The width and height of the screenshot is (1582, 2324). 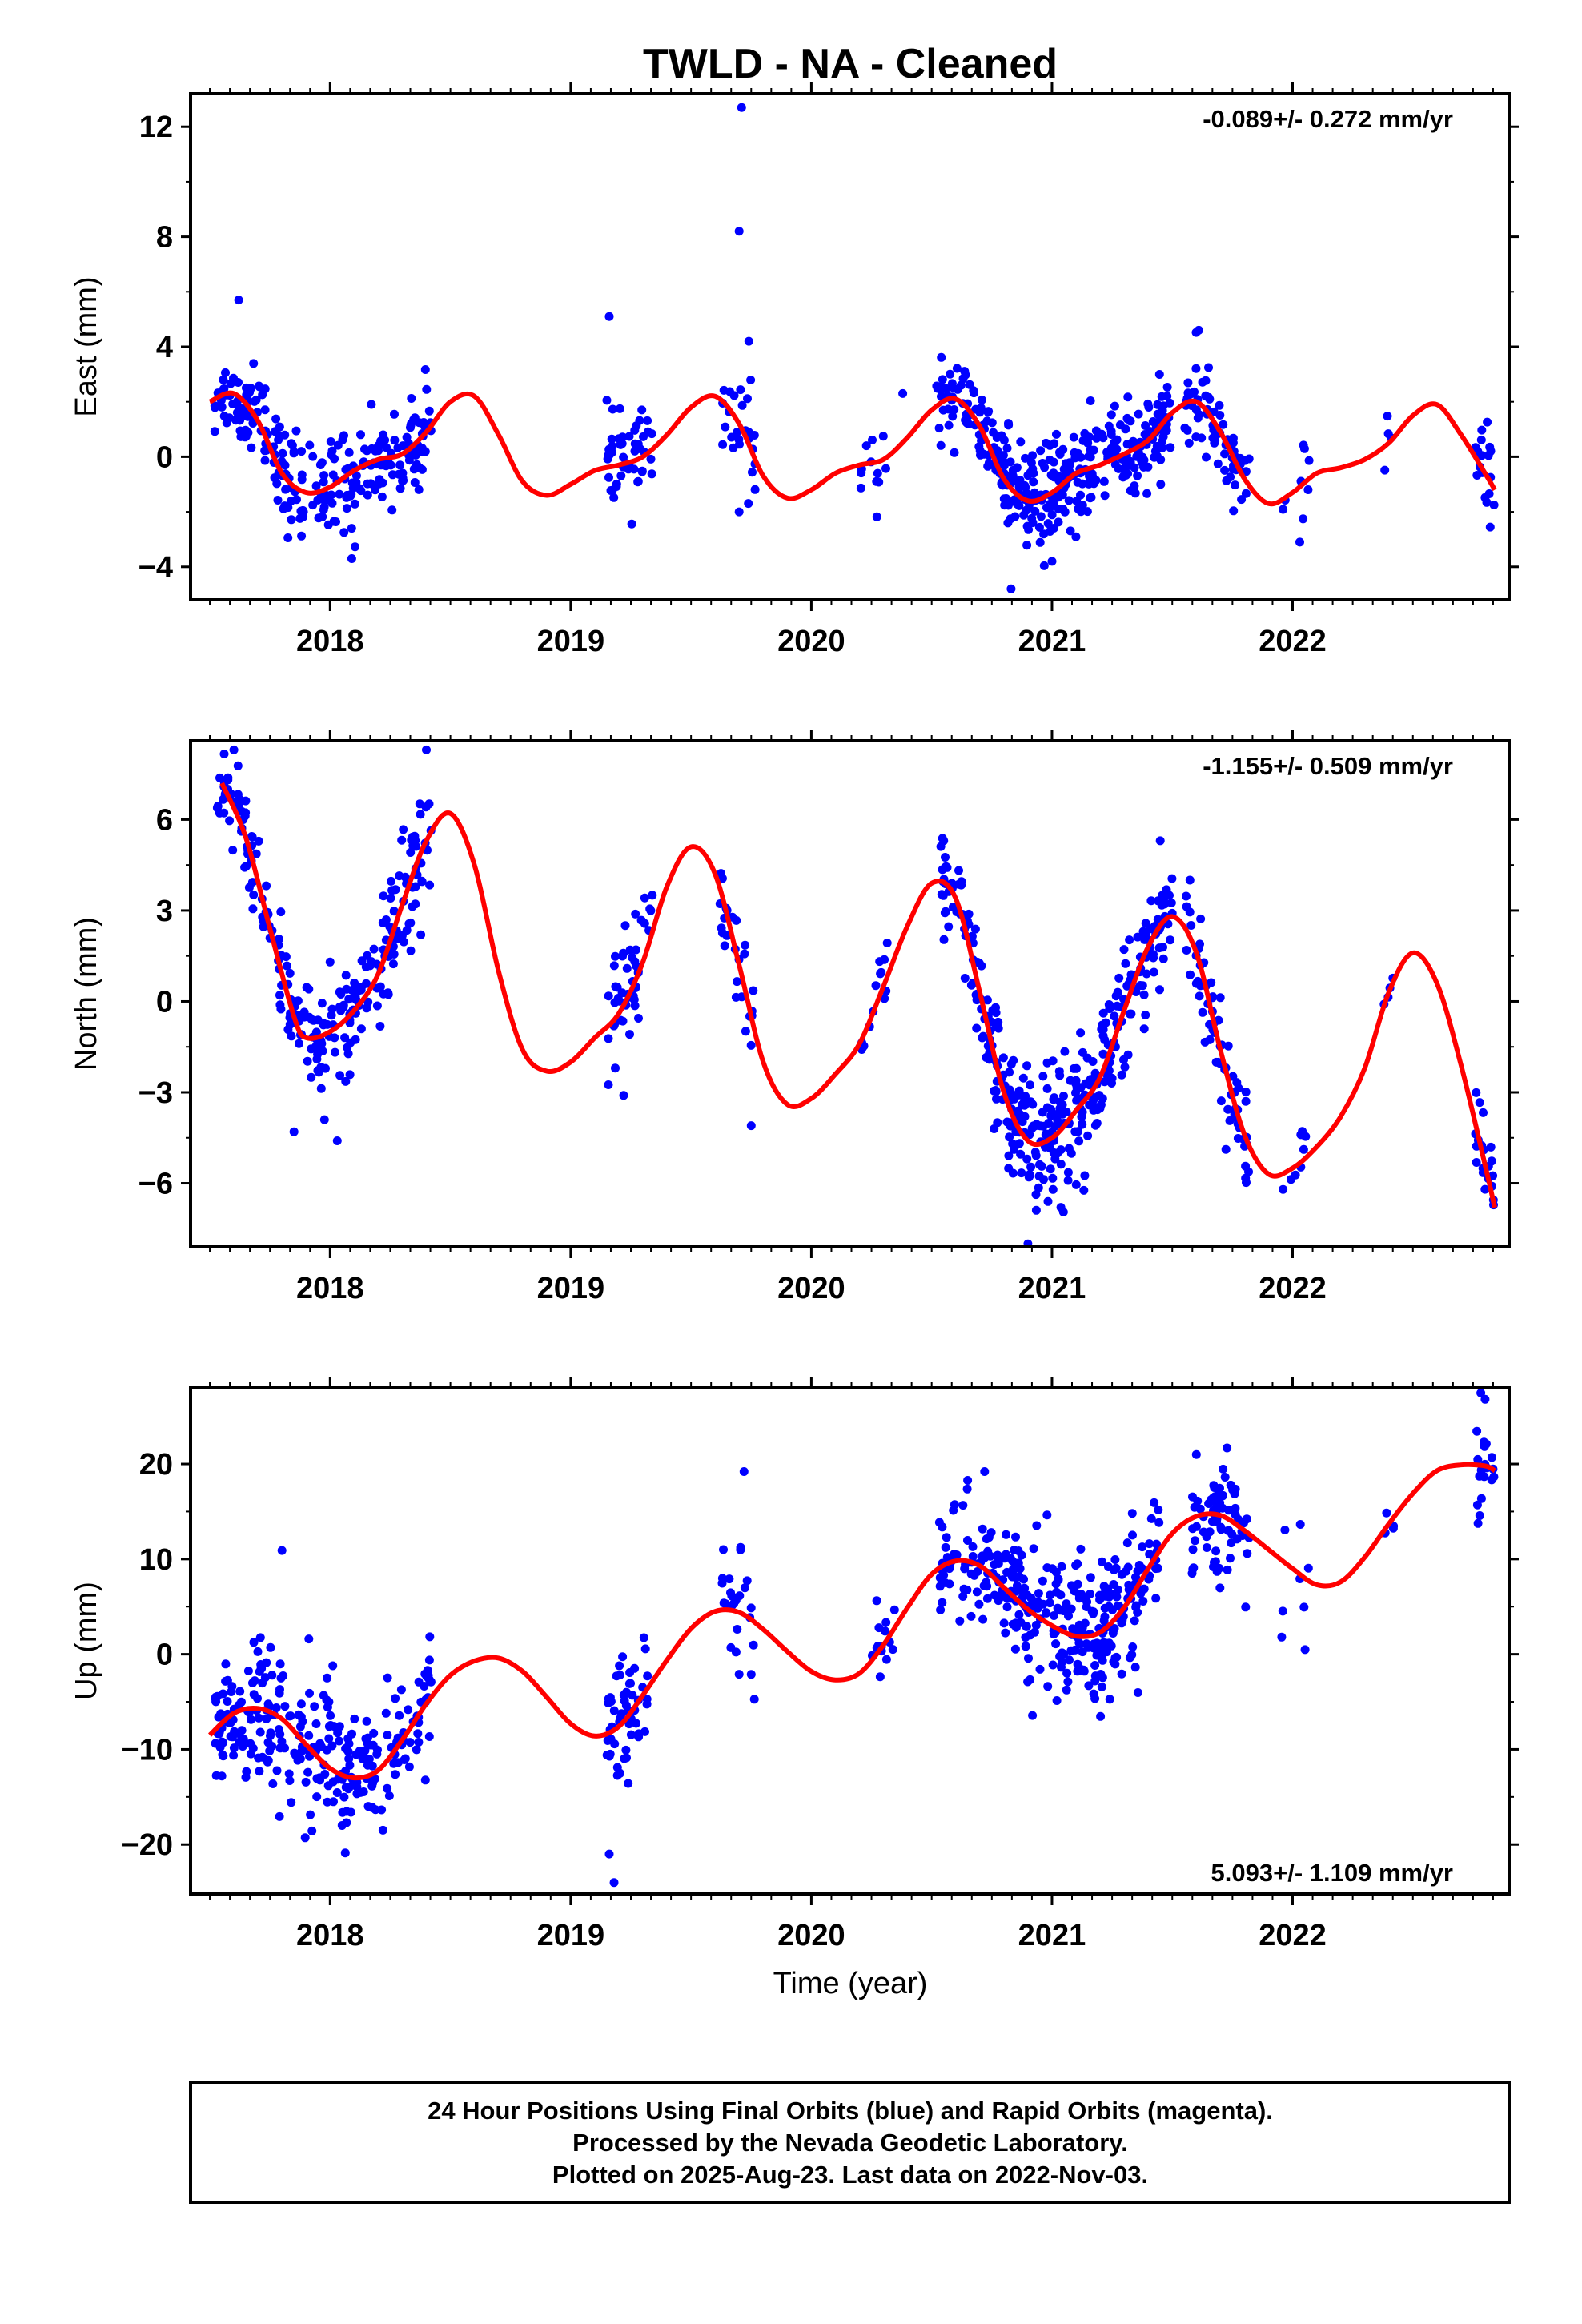 I want to click on y-tick-label: −10, so click(x=147, y=1750).